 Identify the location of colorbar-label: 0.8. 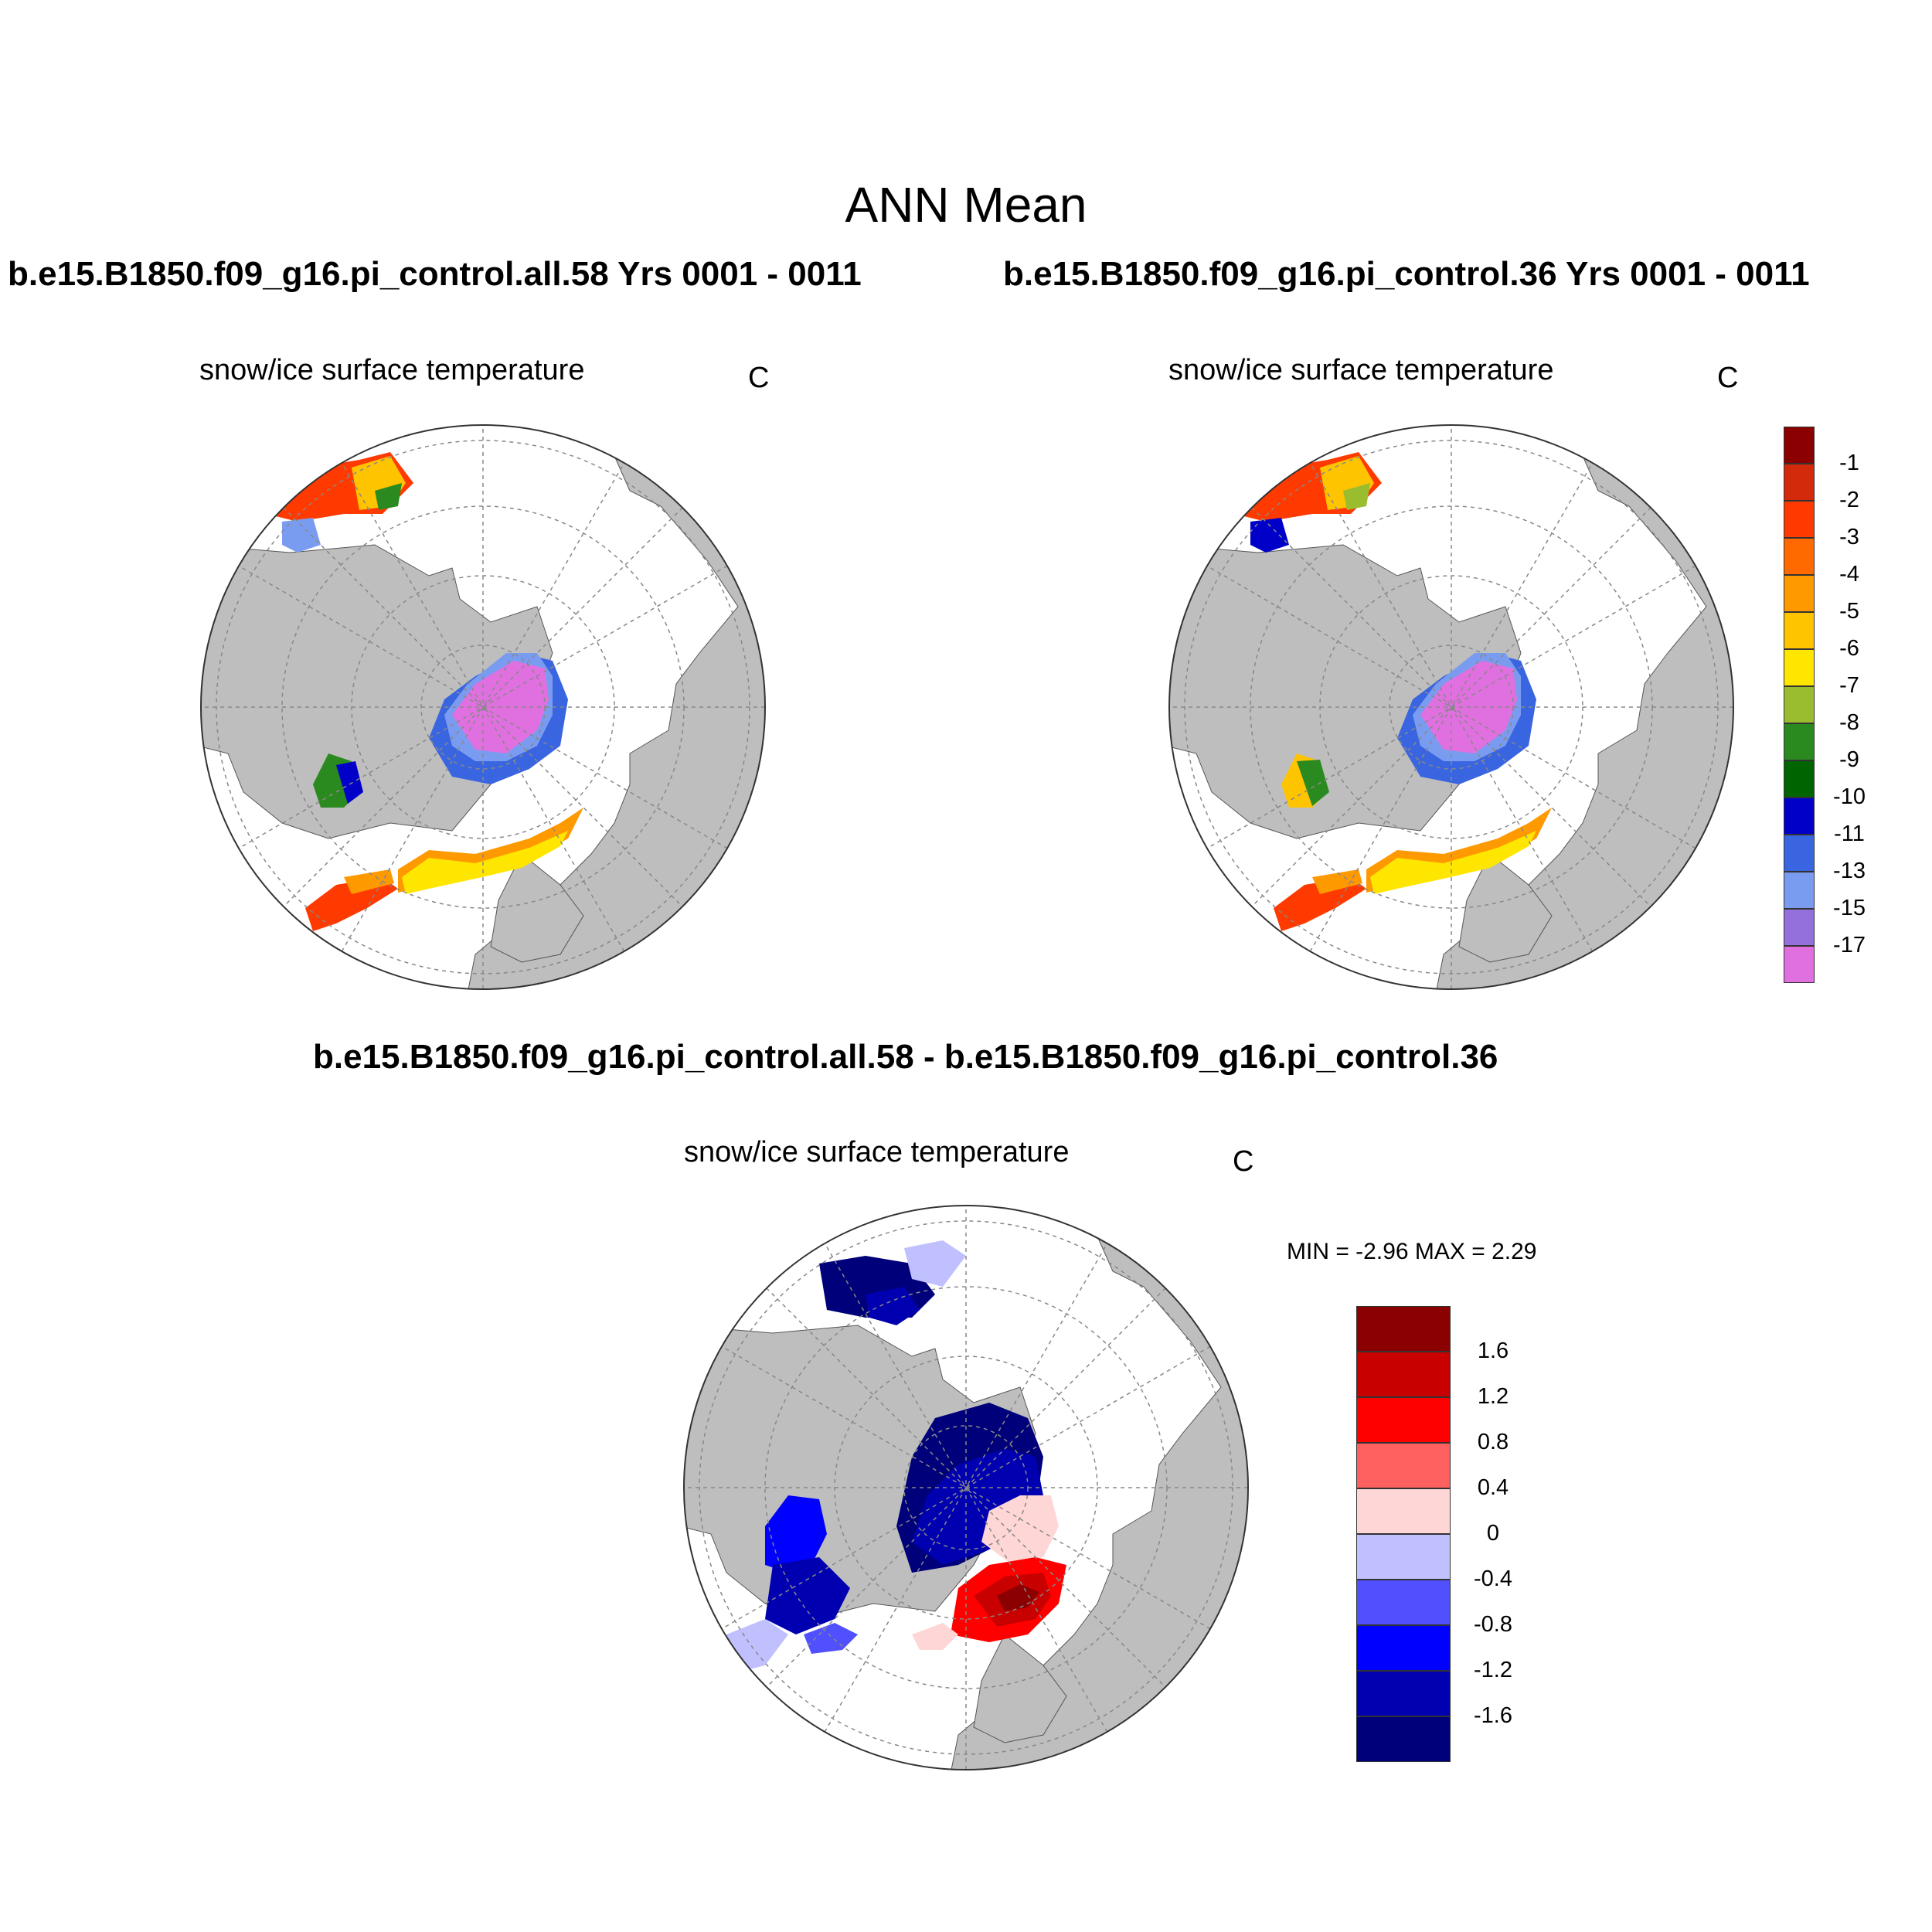
(1493, 1442).